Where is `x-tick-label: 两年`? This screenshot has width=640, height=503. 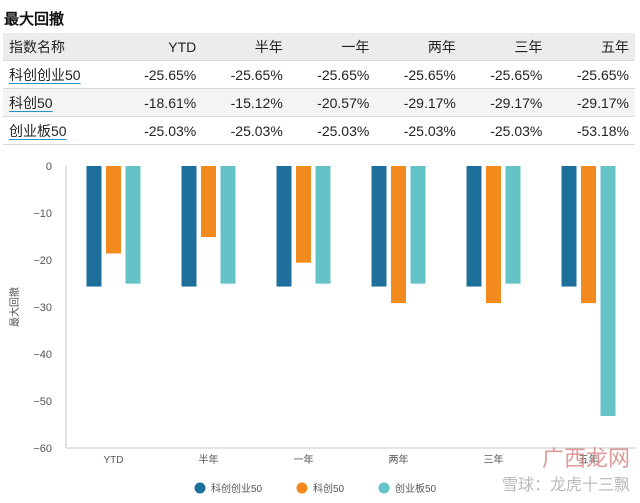
x-tick-label: 两年 is located at coordinates (399, 459).